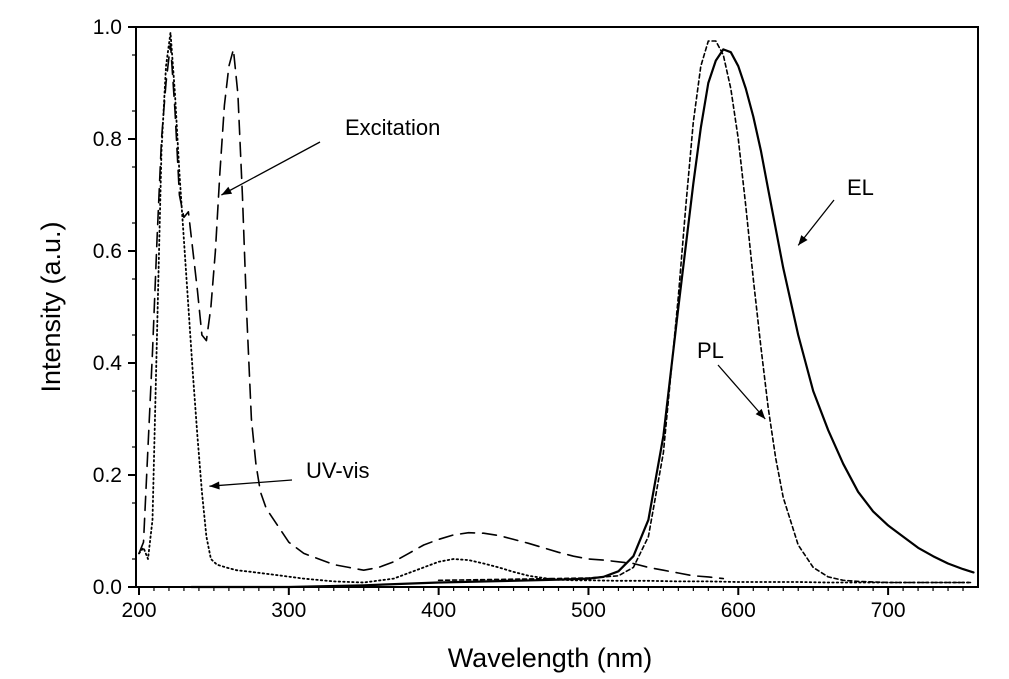 The image size is (1009, 679). Describe the element at coordinates (738, 610) in the screenshot. I see `x-tick-label: 600` at that location.